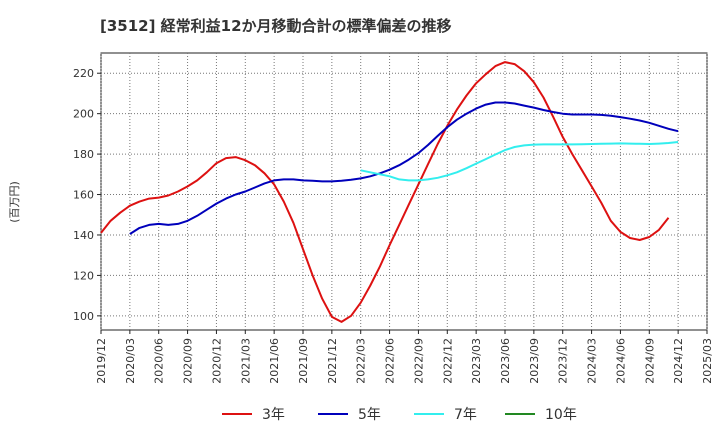 The height and width of the screenshot is (440, 720). Describe the element at coordinates (83, 275) in the screenshot. I see `y-tick-label: 120` at that location.